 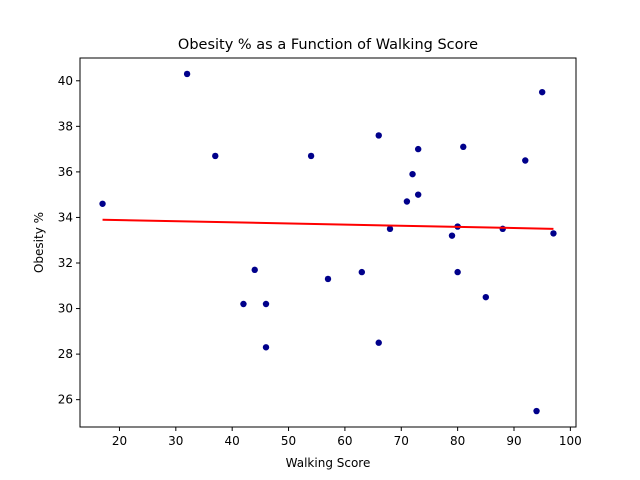 I want to click on x-tick-label: 20, so click(x=119, y=441).